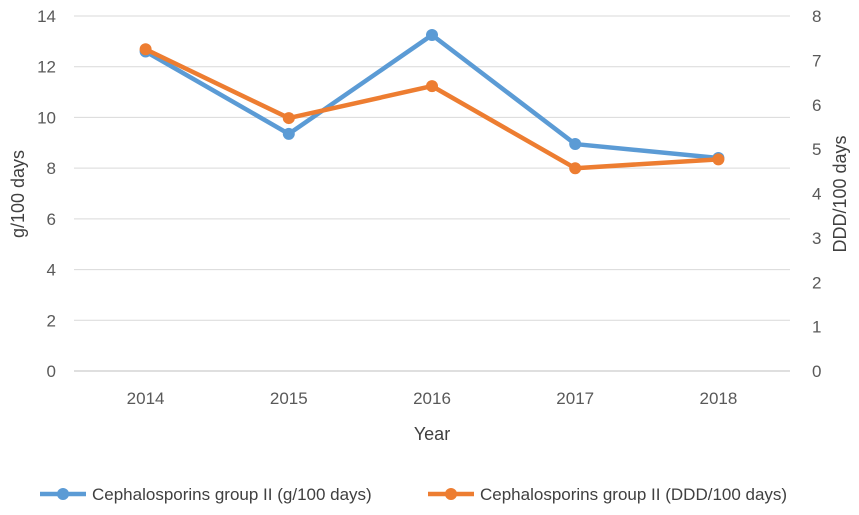  I want to click on left-tick-label: 8, so click(51, 168).